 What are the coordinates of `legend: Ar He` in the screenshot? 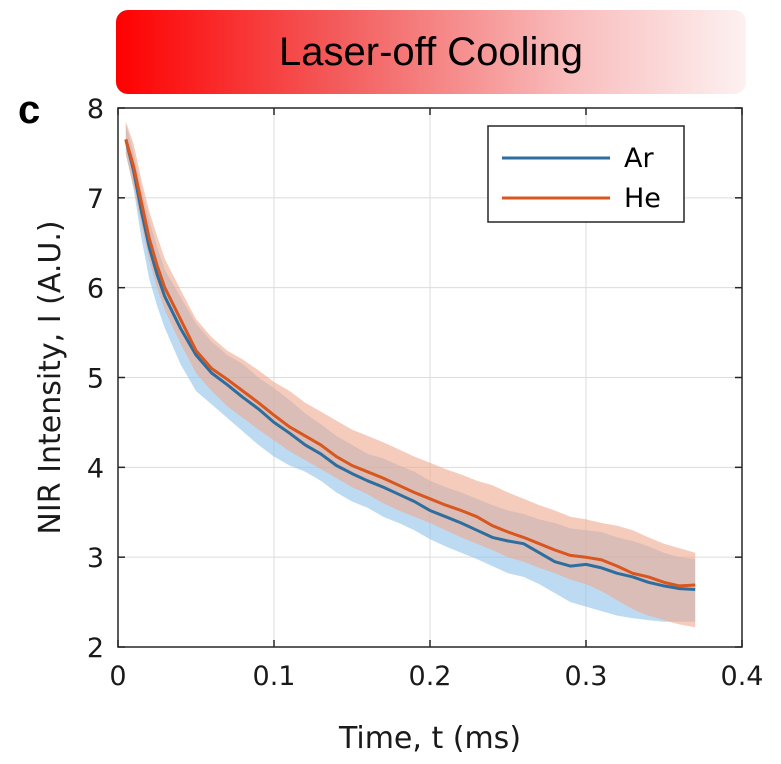 It's located at (586, 174).